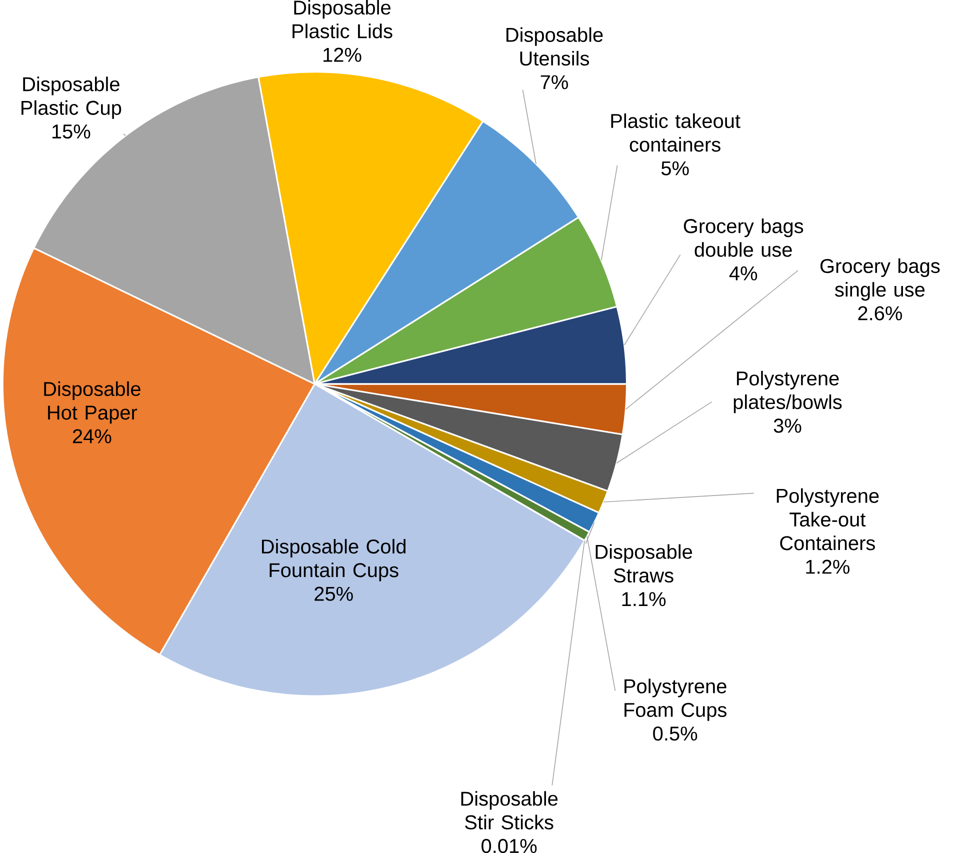 This screenshot has width=964, height=853. I want to click on data-label: 4%, so click(743, 273).